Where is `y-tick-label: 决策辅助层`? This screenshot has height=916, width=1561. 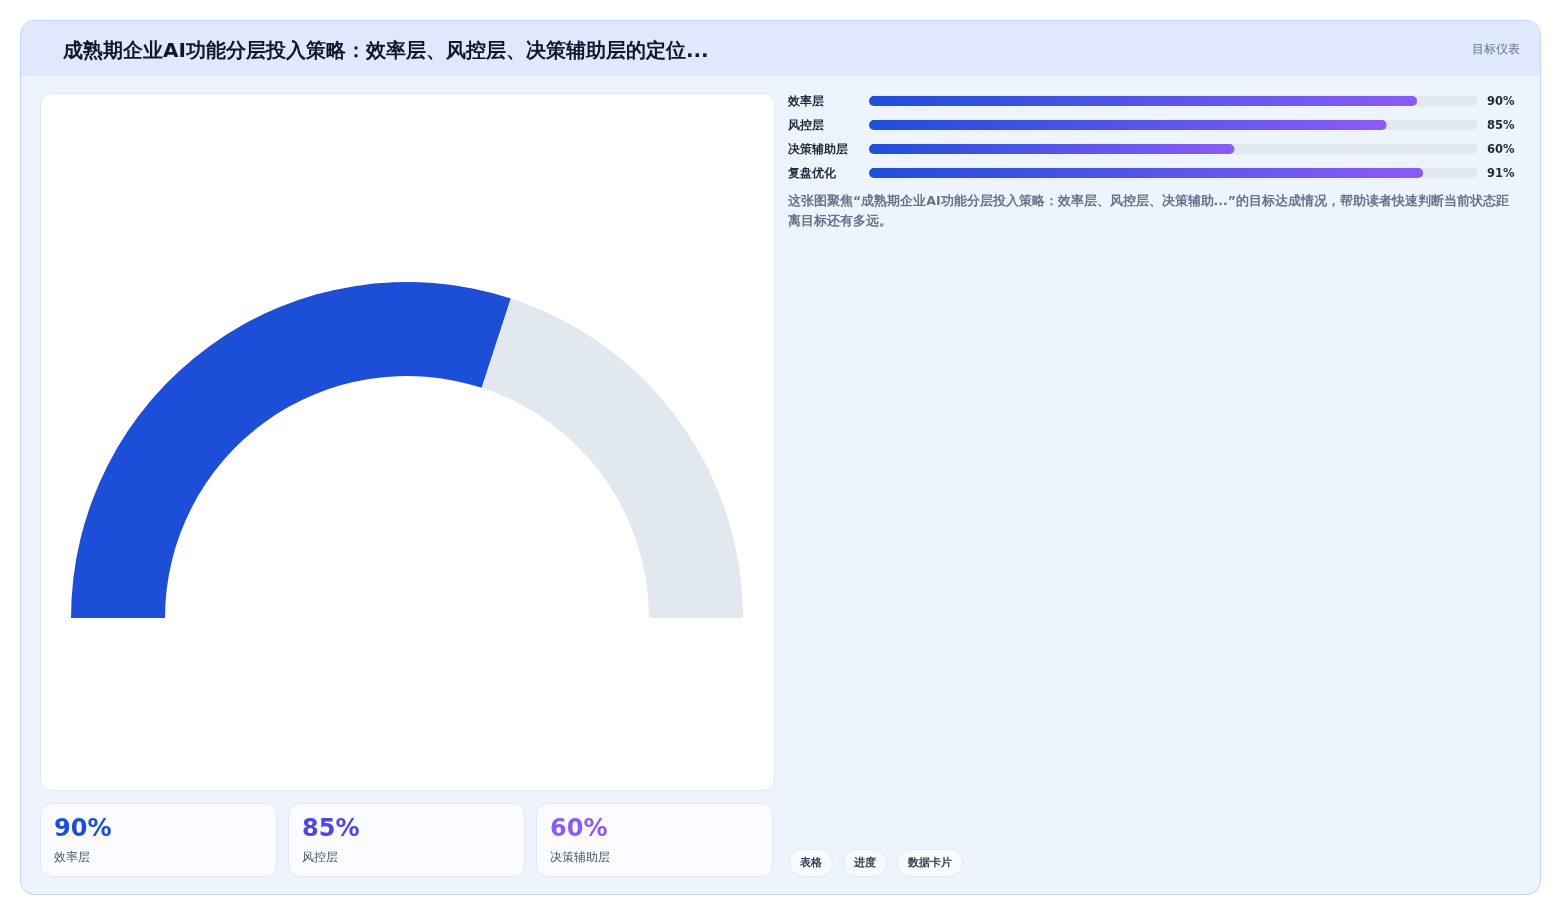 y-tick-label: 决策辅助层 is located at coordinates (818, 149).